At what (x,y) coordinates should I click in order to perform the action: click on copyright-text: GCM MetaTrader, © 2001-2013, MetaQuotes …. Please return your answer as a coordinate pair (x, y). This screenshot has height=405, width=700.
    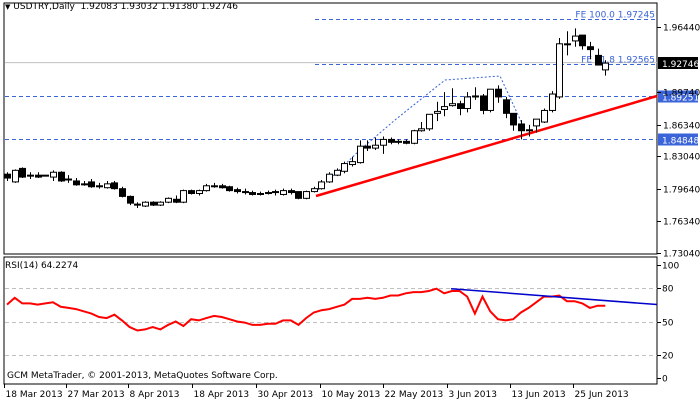
    Looking at the image, I should click on (142, 376).